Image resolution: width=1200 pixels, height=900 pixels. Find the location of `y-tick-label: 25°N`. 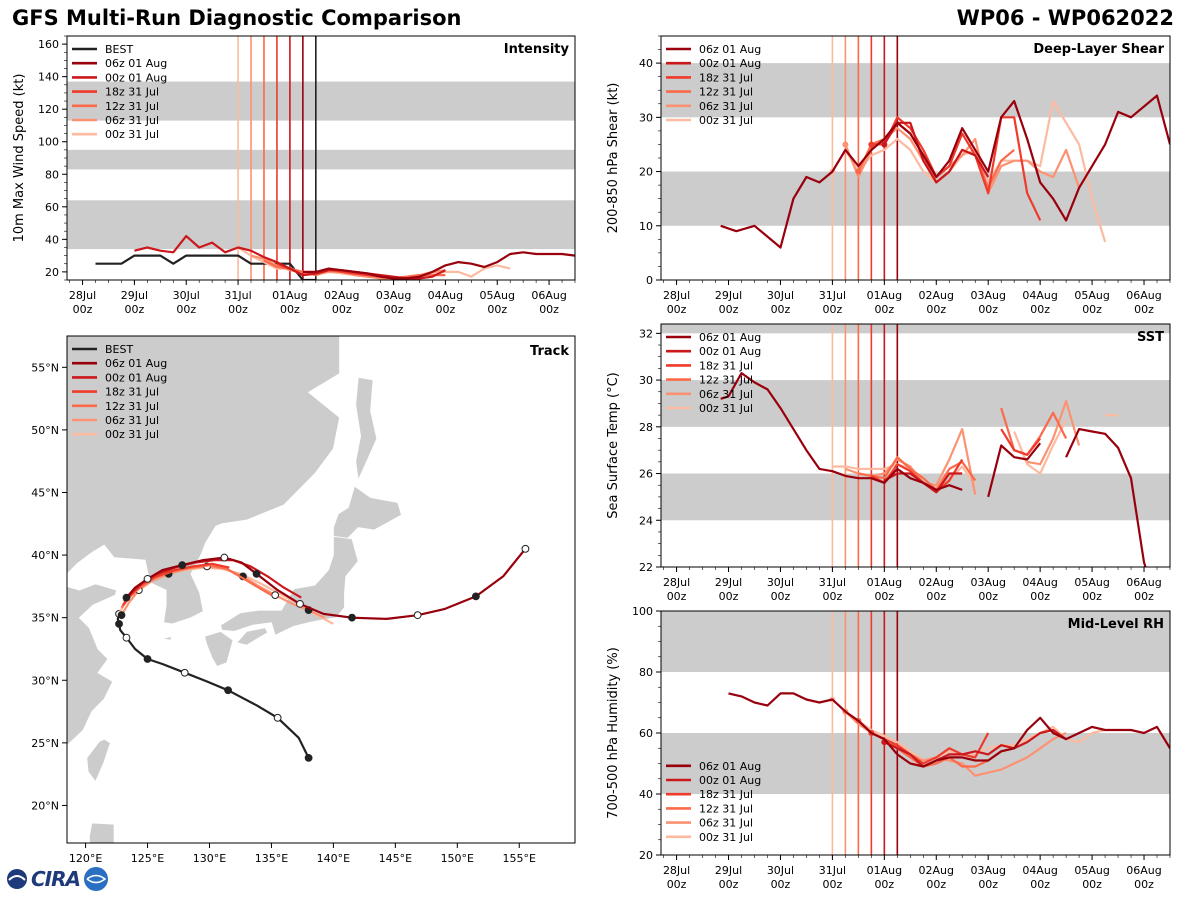

y-tick-label: 25°N is located at coordinates (45, 743).